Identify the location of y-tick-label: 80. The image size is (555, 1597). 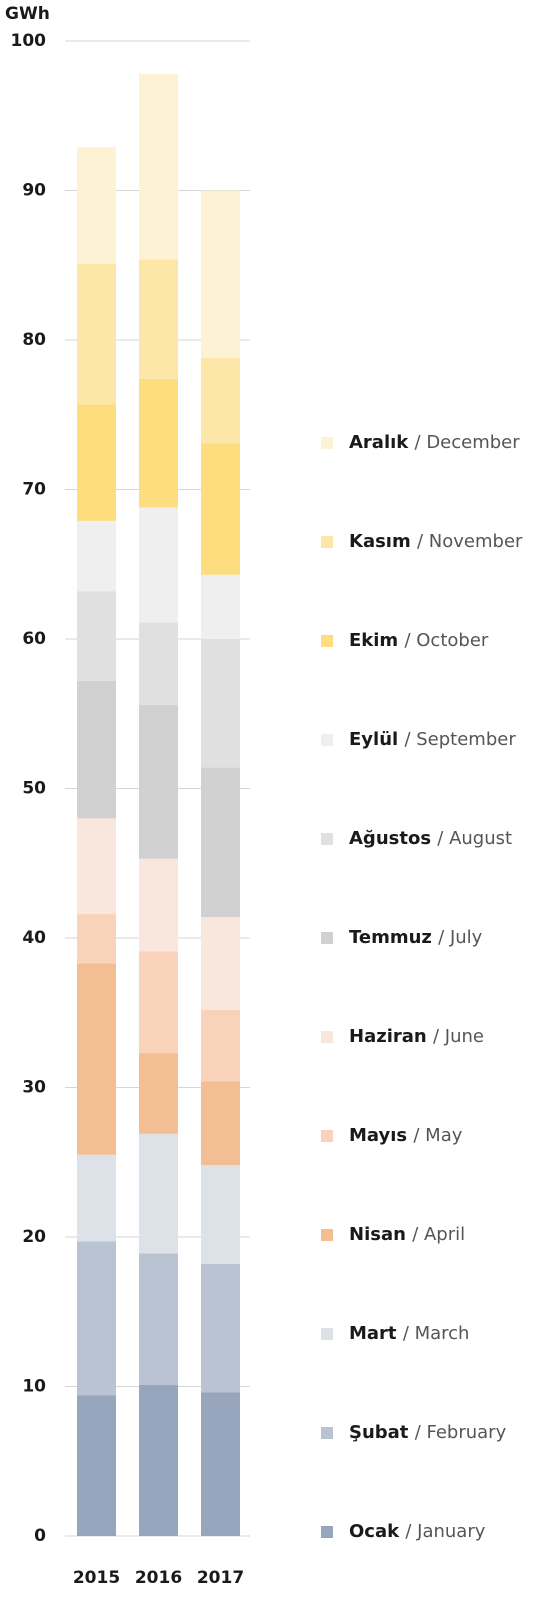
(34, 340).